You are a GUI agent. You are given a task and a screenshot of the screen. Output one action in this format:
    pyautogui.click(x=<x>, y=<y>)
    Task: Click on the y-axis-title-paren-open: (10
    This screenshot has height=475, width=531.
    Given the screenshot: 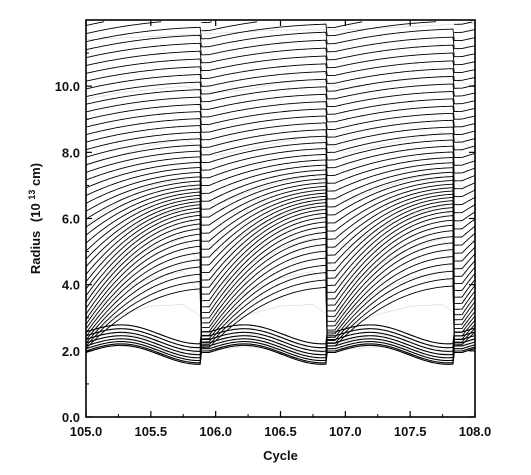 What is the action you would take?
    pyautogui.click(x=35, y=212)
    